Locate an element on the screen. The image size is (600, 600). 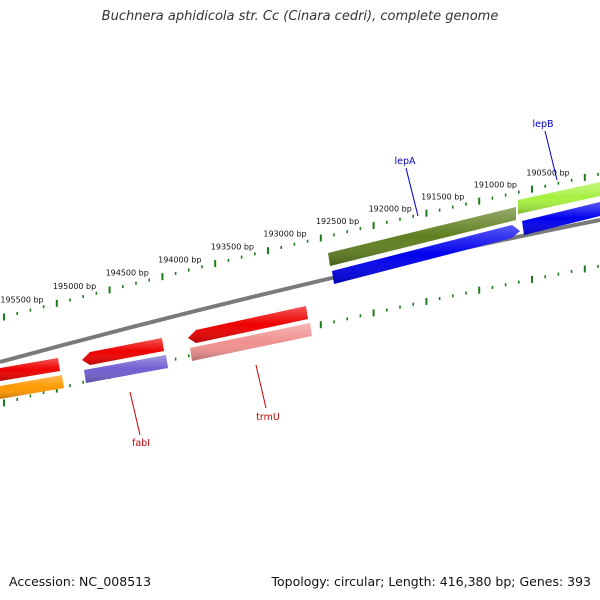
ruler-label: 192500 bp is located at coordinates (337, 221).